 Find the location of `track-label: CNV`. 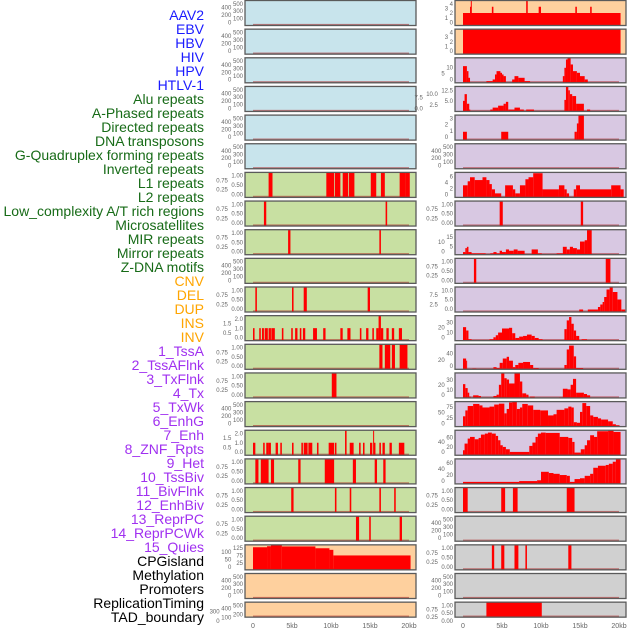

track-label: CNV is located at coordinates (189, 281).